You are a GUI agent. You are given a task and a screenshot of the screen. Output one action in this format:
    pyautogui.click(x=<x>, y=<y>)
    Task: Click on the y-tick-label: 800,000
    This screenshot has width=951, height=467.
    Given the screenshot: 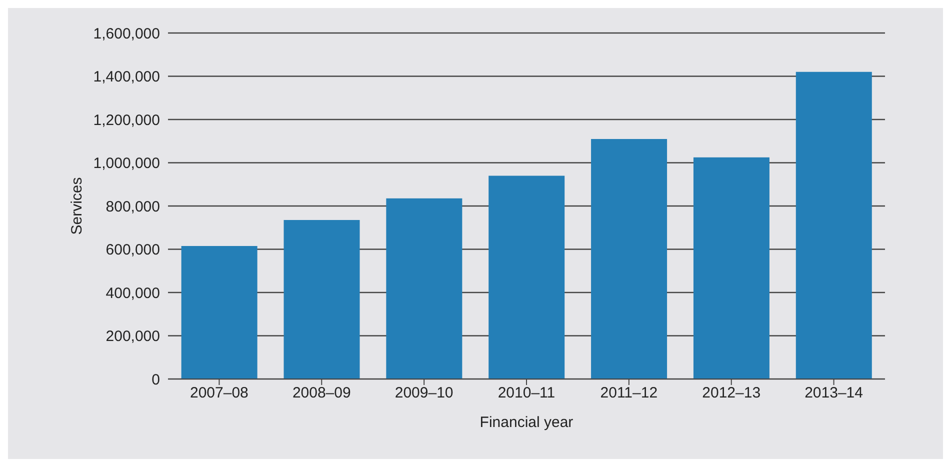 What is the action you would take?
    pyautogui.click(x=133, y=207)
    